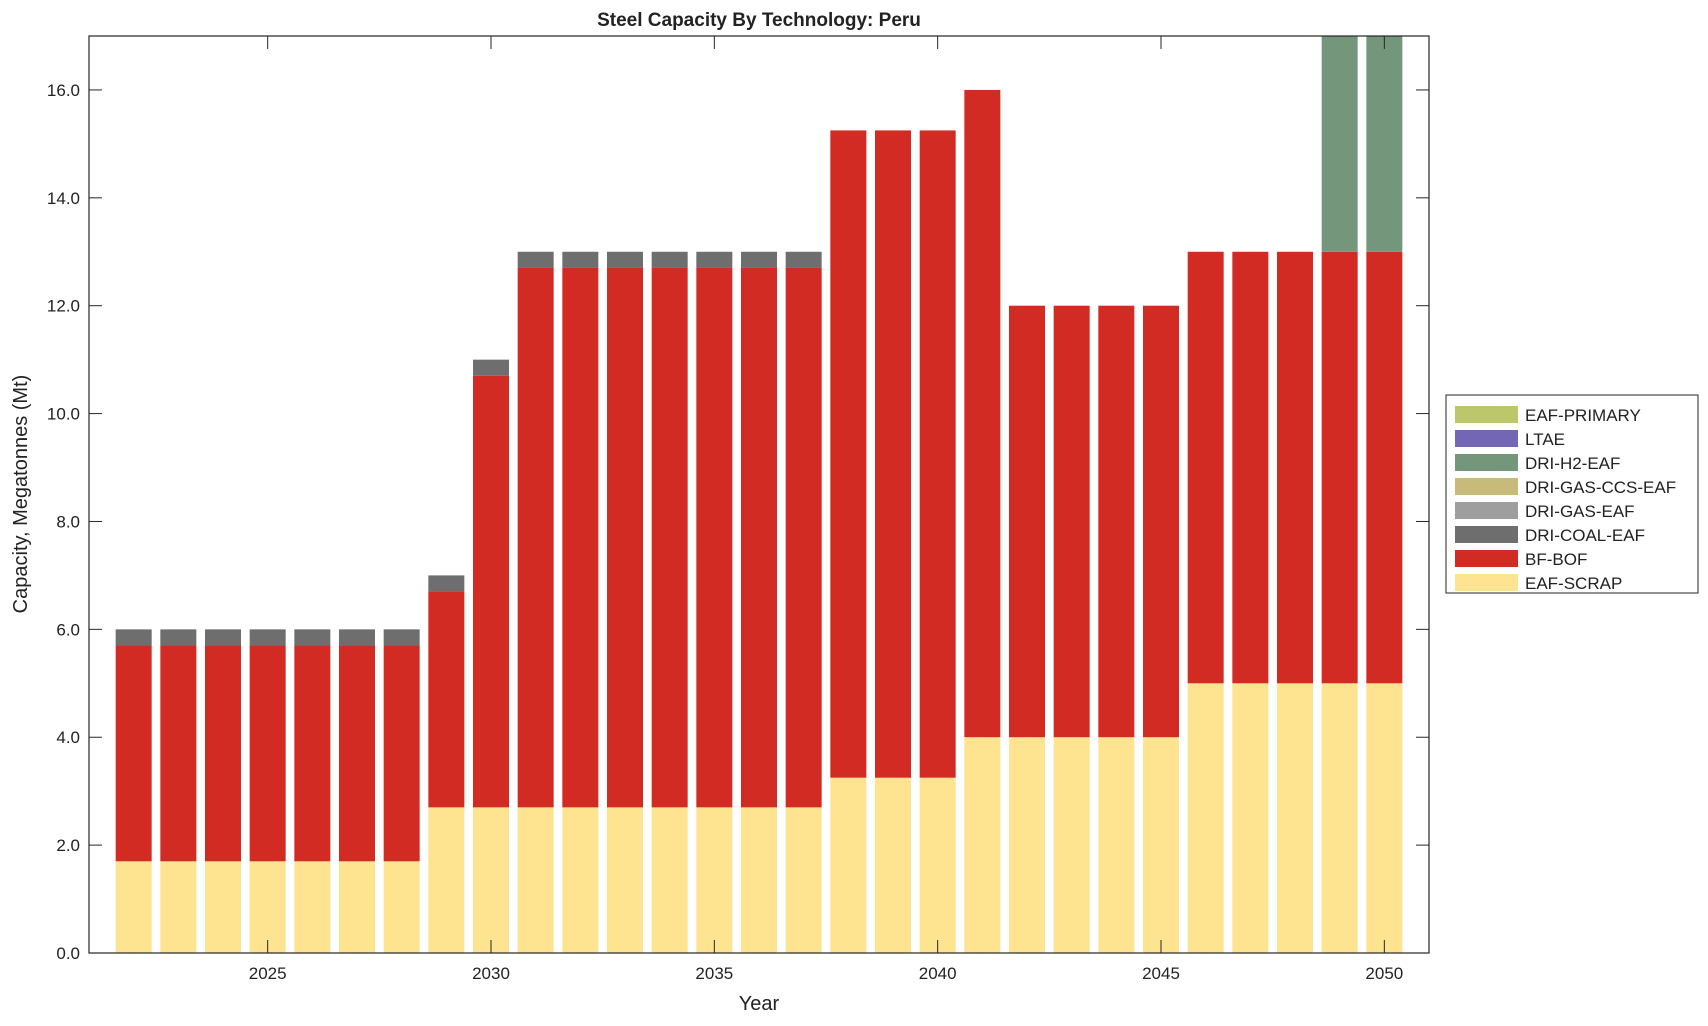 This screenshot has height=1026, width=1708. Describe the element at coordinates (580, 880) in the screenshot. I see `bar-eaf-scrap-2032` at that location.